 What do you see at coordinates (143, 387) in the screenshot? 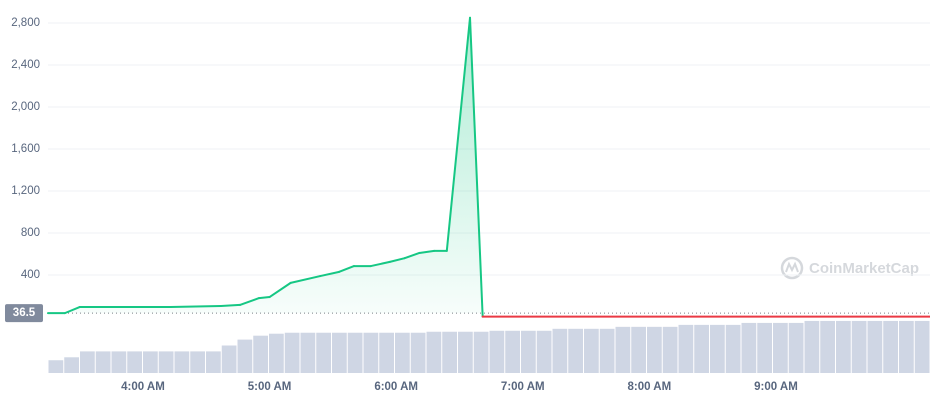
I see `x-tick-label: 4:00 AM` at bounding box center [143, 387].